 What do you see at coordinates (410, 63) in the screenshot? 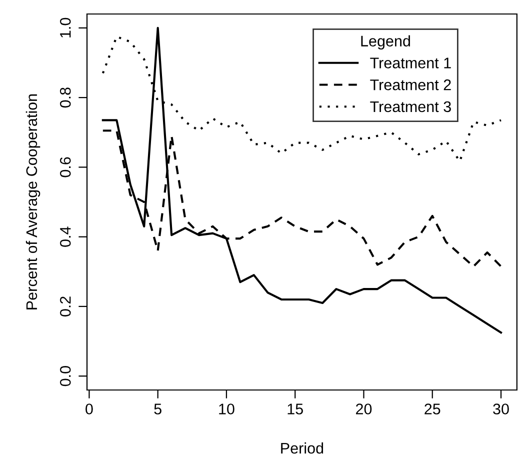
I see `legend-label: Treatment 1` at bounding box center [410, 63].